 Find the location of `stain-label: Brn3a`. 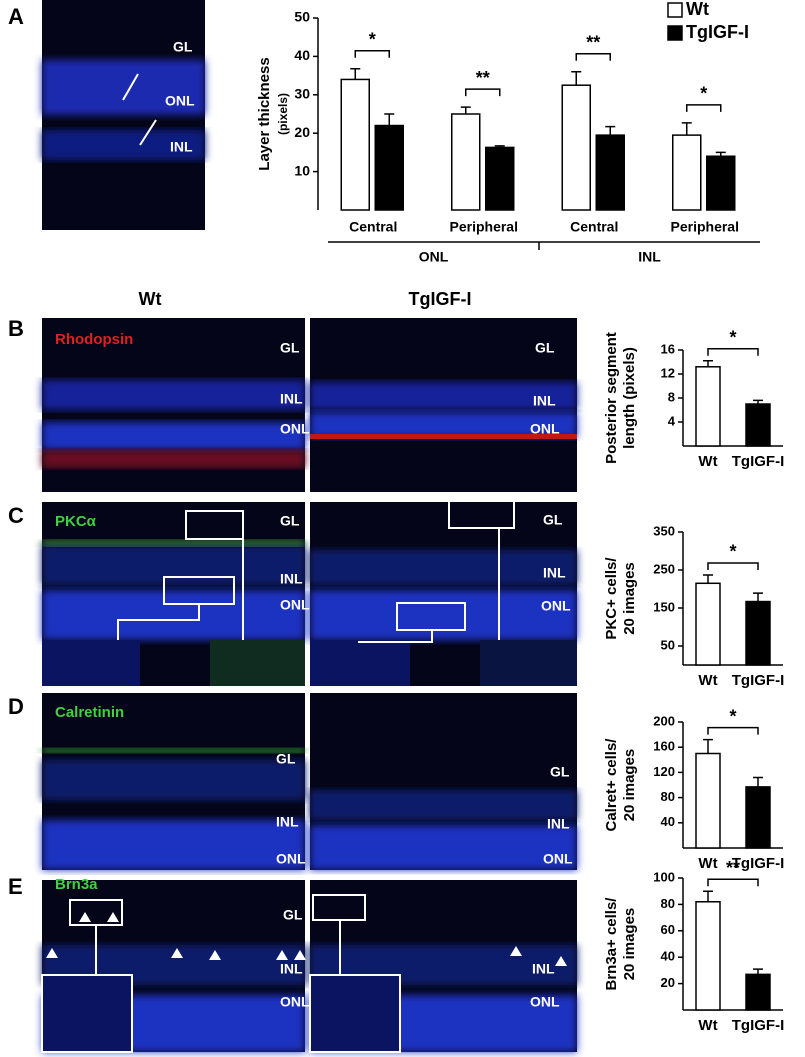

stain-label: Brn3a is located at coordinates (76, 884).